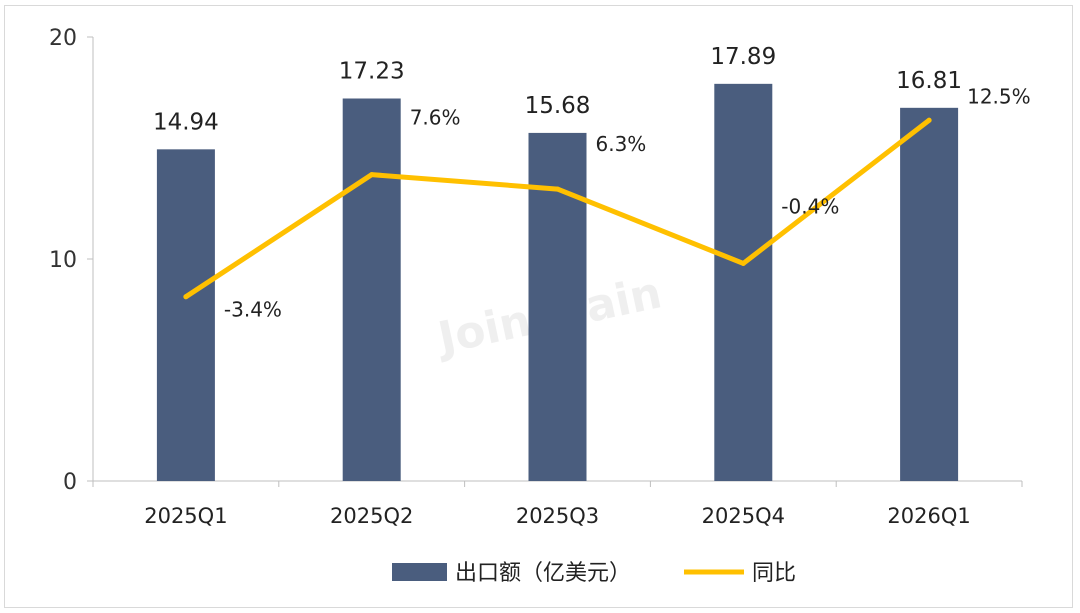 The height and width of the screenshot is (613, 1080). I want to click on yoy-value-label: -0.4%, so click(810, 206).